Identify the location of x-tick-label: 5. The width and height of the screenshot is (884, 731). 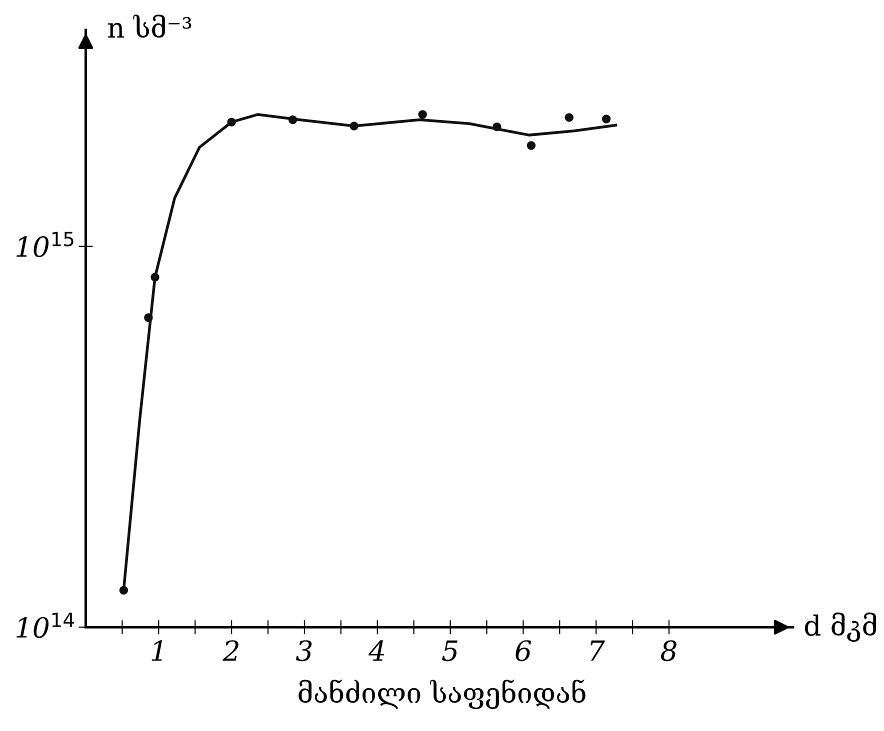
(450, 651).